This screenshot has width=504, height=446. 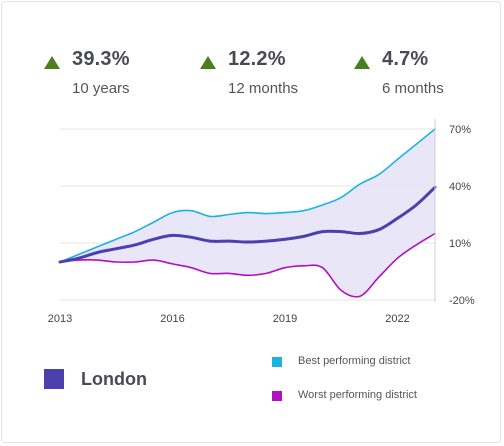 I want to click on legend-label: Worst performing district, so click(x=357, y=395).